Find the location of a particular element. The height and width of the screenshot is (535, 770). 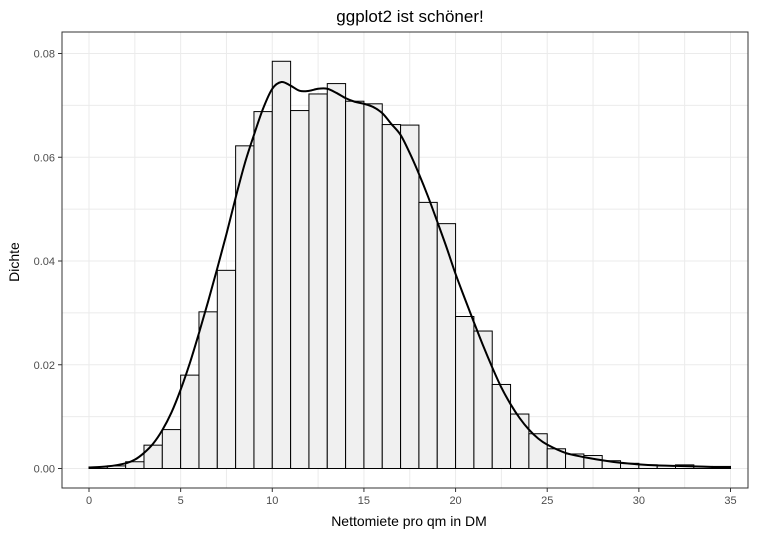

y-tick-label: 0.06 is located at coordinates (44, 158).